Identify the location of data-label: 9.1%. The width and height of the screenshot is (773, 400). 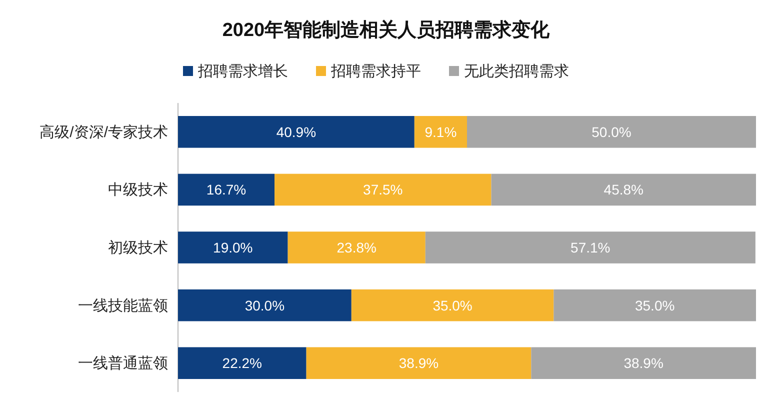
(440, 132).